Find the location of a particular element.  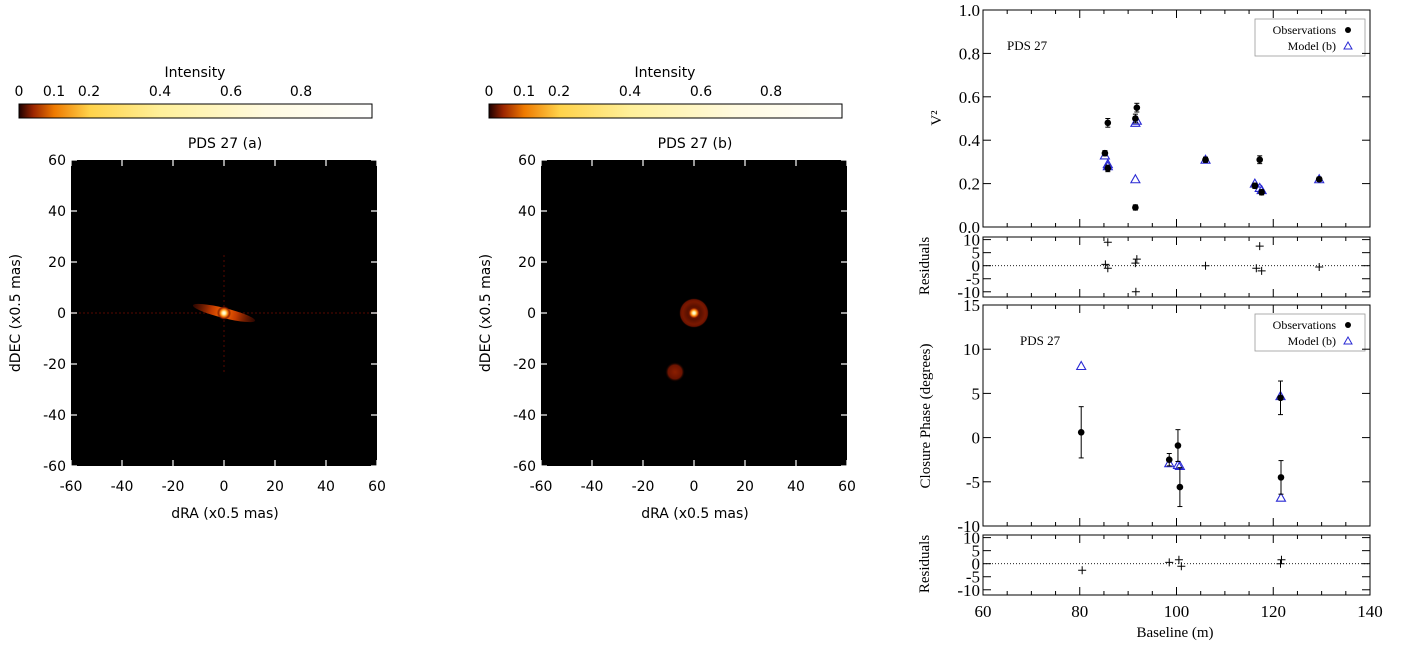

x-tick-label: 140 is located at coordinates (1370, 611).